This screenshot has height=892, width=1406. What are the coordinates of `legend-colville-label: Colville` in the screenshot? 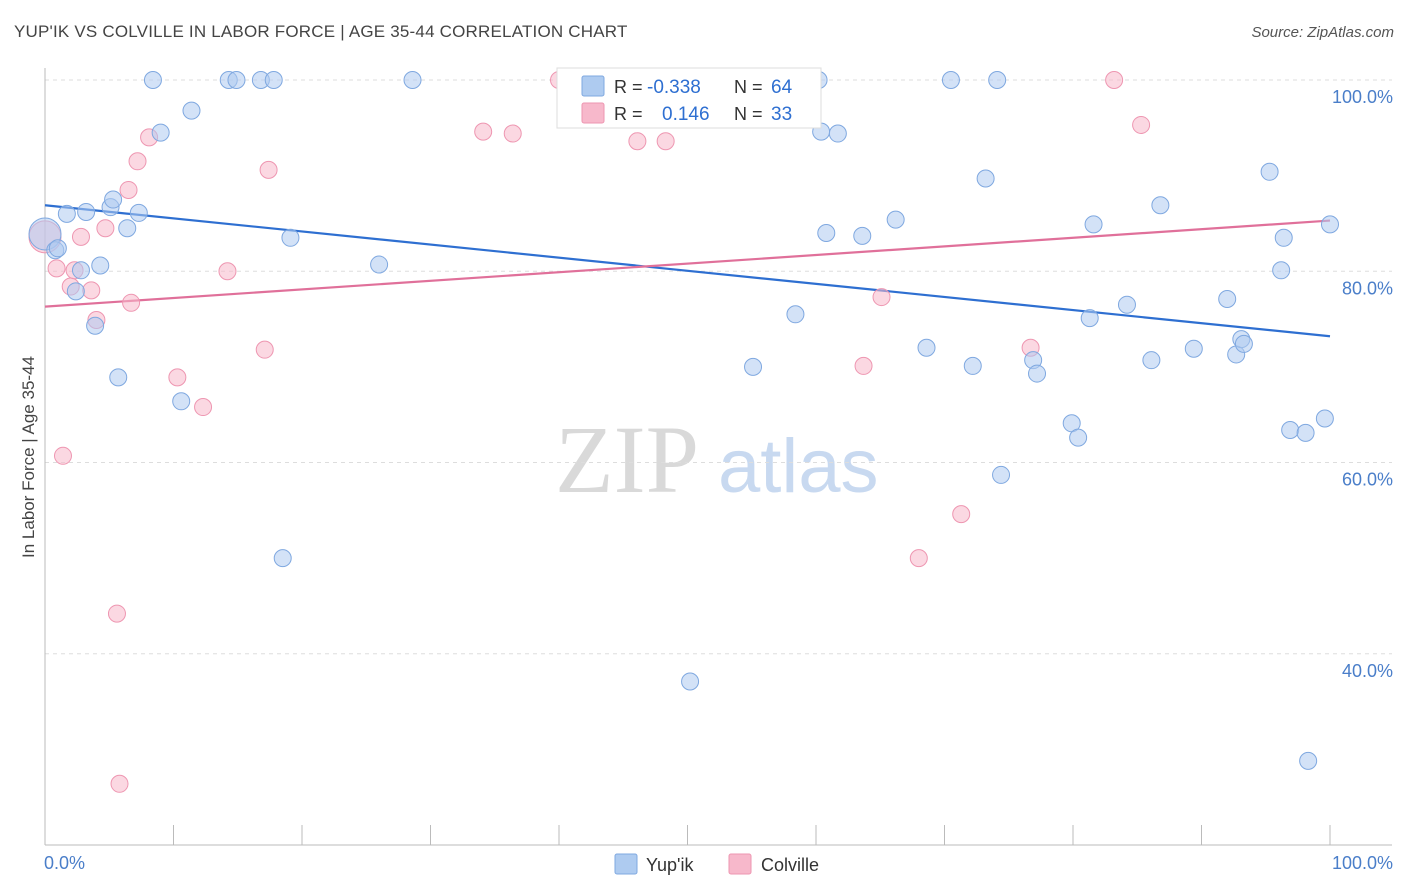 It's located at (790, 865).